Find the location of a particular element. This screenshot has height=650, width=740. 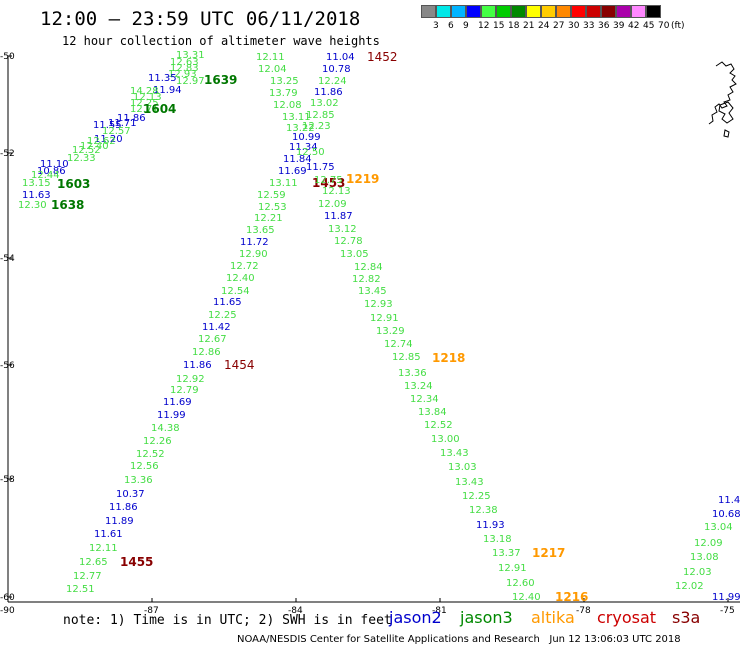

swh-value: 13.79 is located at coordinates (283, 93).